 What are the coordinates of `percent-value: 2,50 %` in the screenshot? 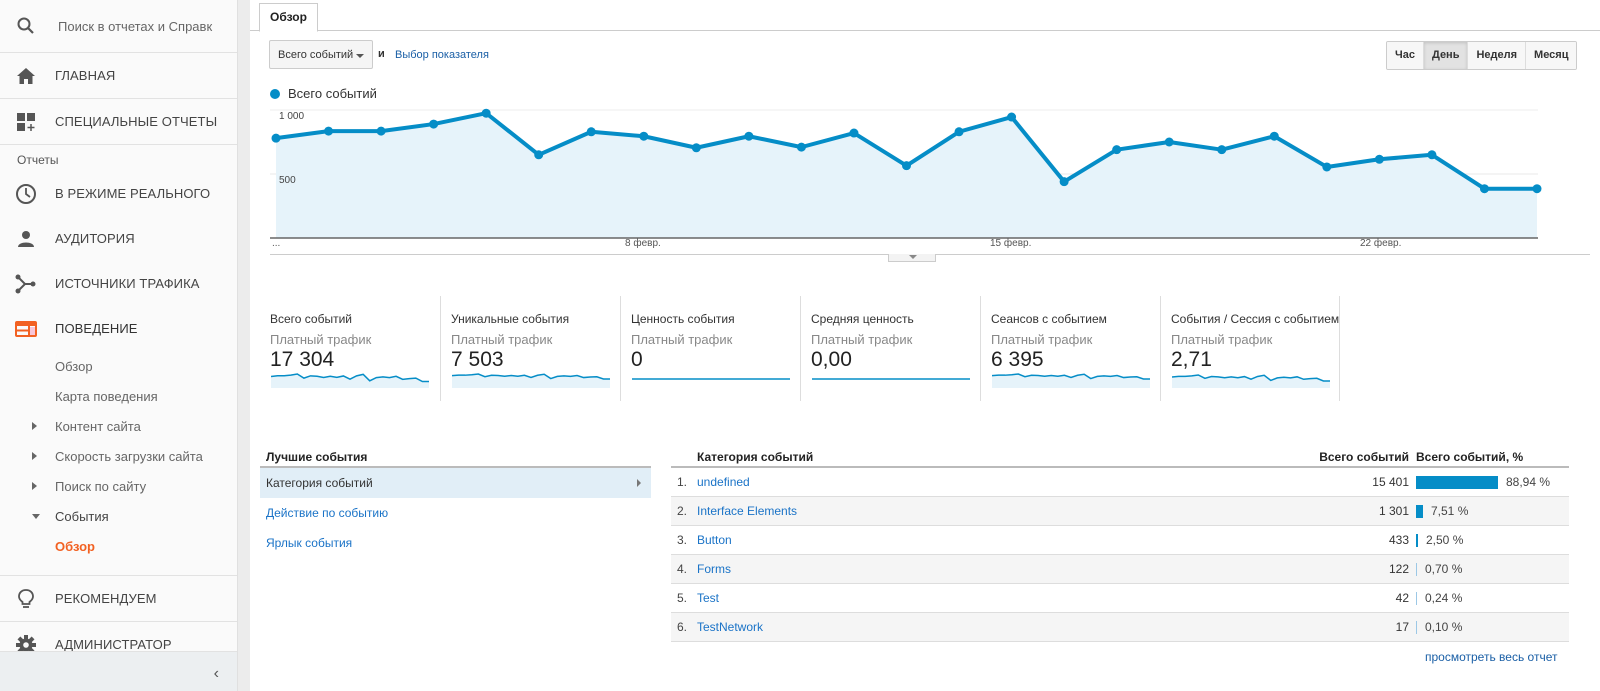 It's located at (1445, 540).